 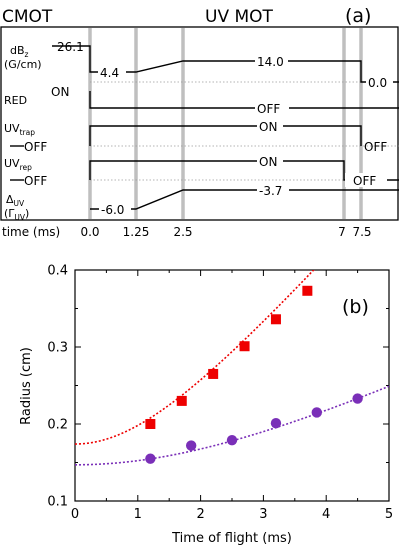 I want to click on uvtrap-value-off-left: OFF, so click(x=35, y=147).